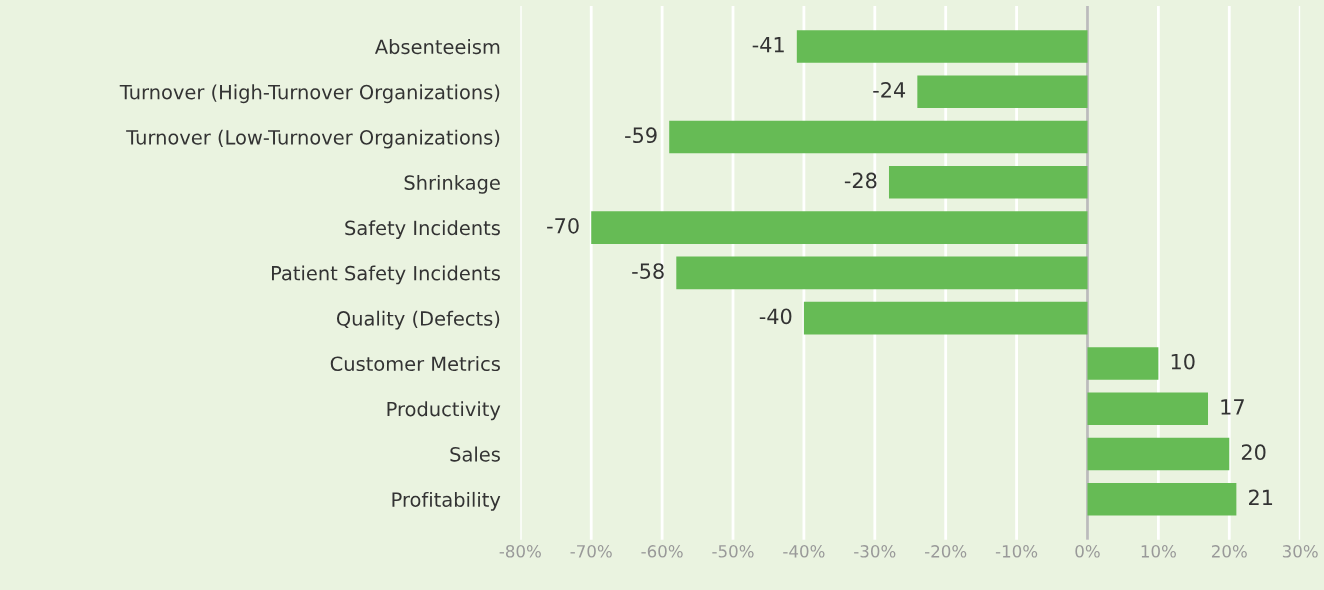 The width and height of the screenshot is (1324, 590). I want to click on y-tick-label: Productivity, so click(444, 411).